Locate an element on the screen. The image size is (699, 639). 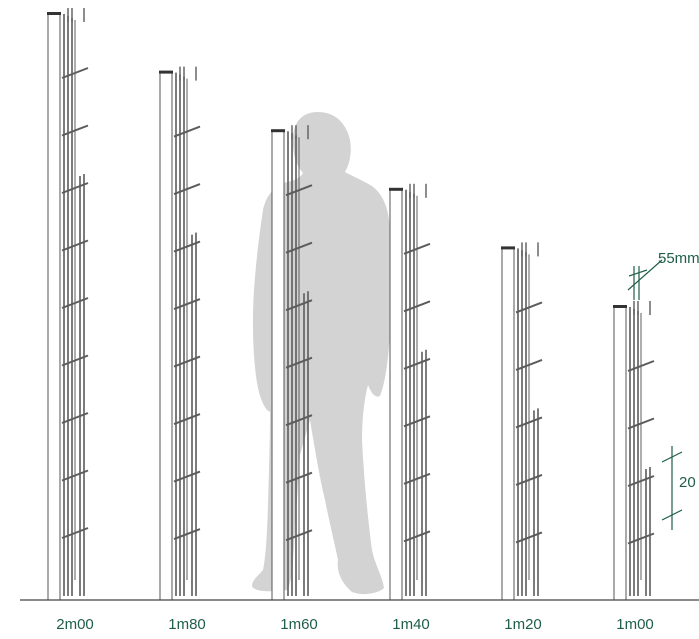
height-label-1m80: 1m80 is located at coordinates (187, 624).